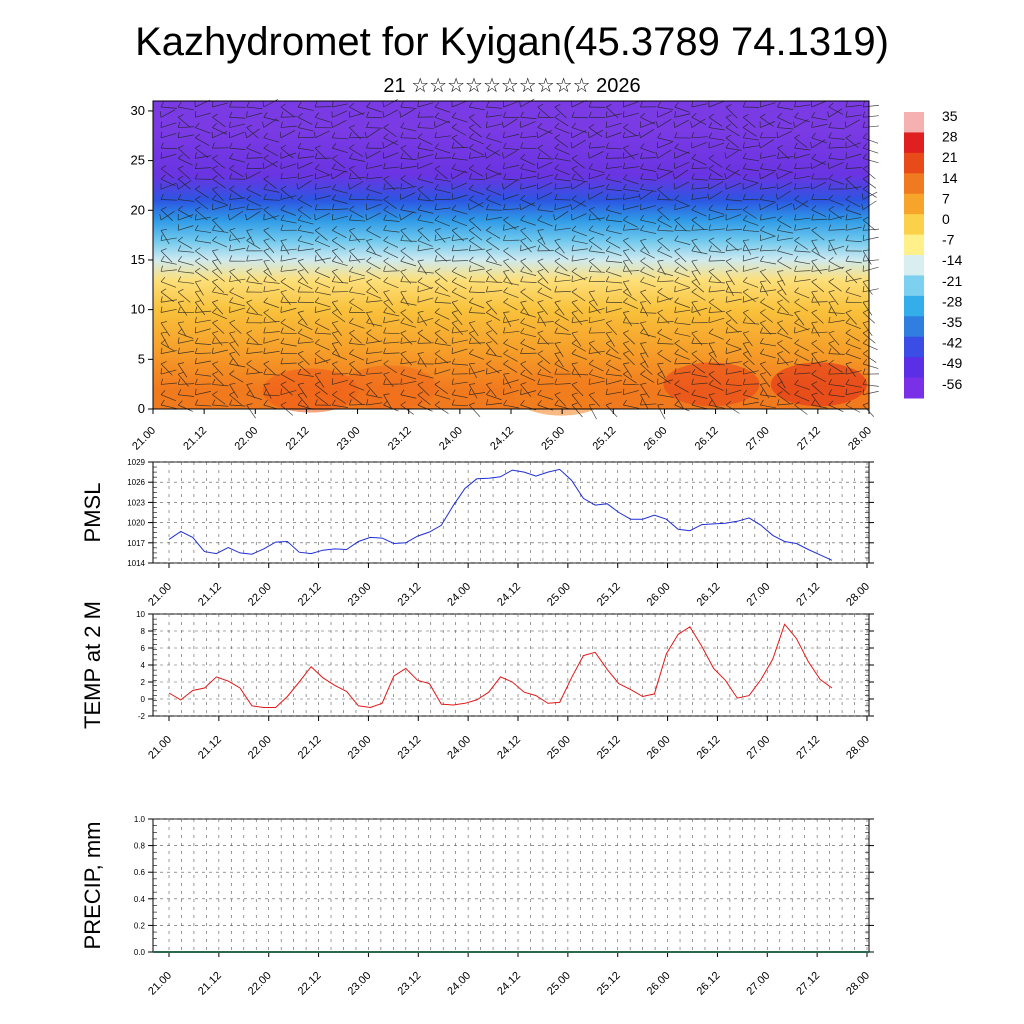  Describe the element at coordinates (143, 631) in the screenshot. I see `y-tick-label: 8` at that location.